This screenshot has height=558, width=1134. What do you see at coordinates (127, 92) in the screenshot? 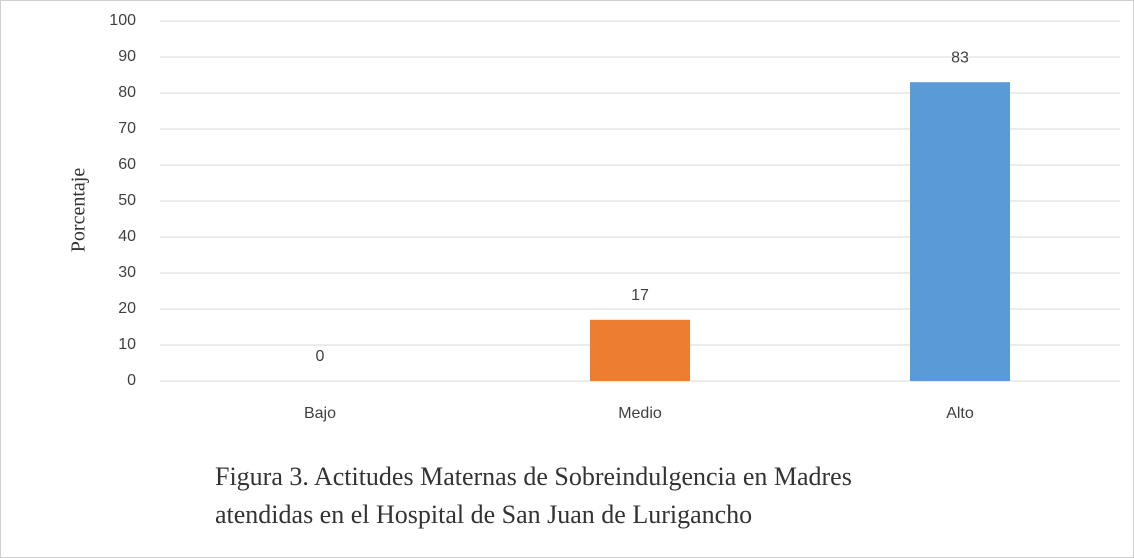
I see `y-tick-label: 80` at bounding box center [127, 92].